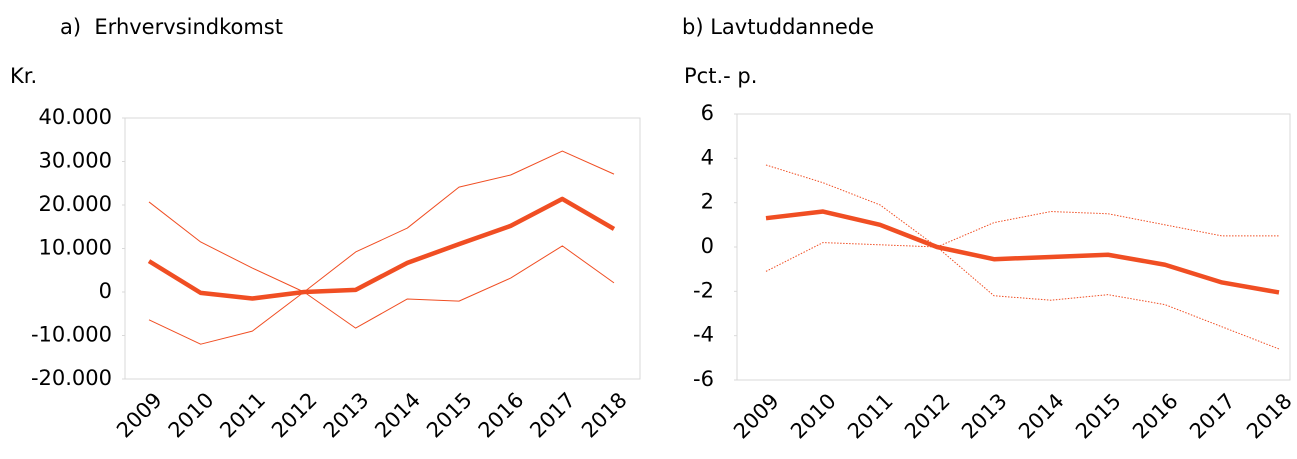 This screenshot has height=459, width=1297. I want to click on y-tick-label: 2, so click(707, 202).